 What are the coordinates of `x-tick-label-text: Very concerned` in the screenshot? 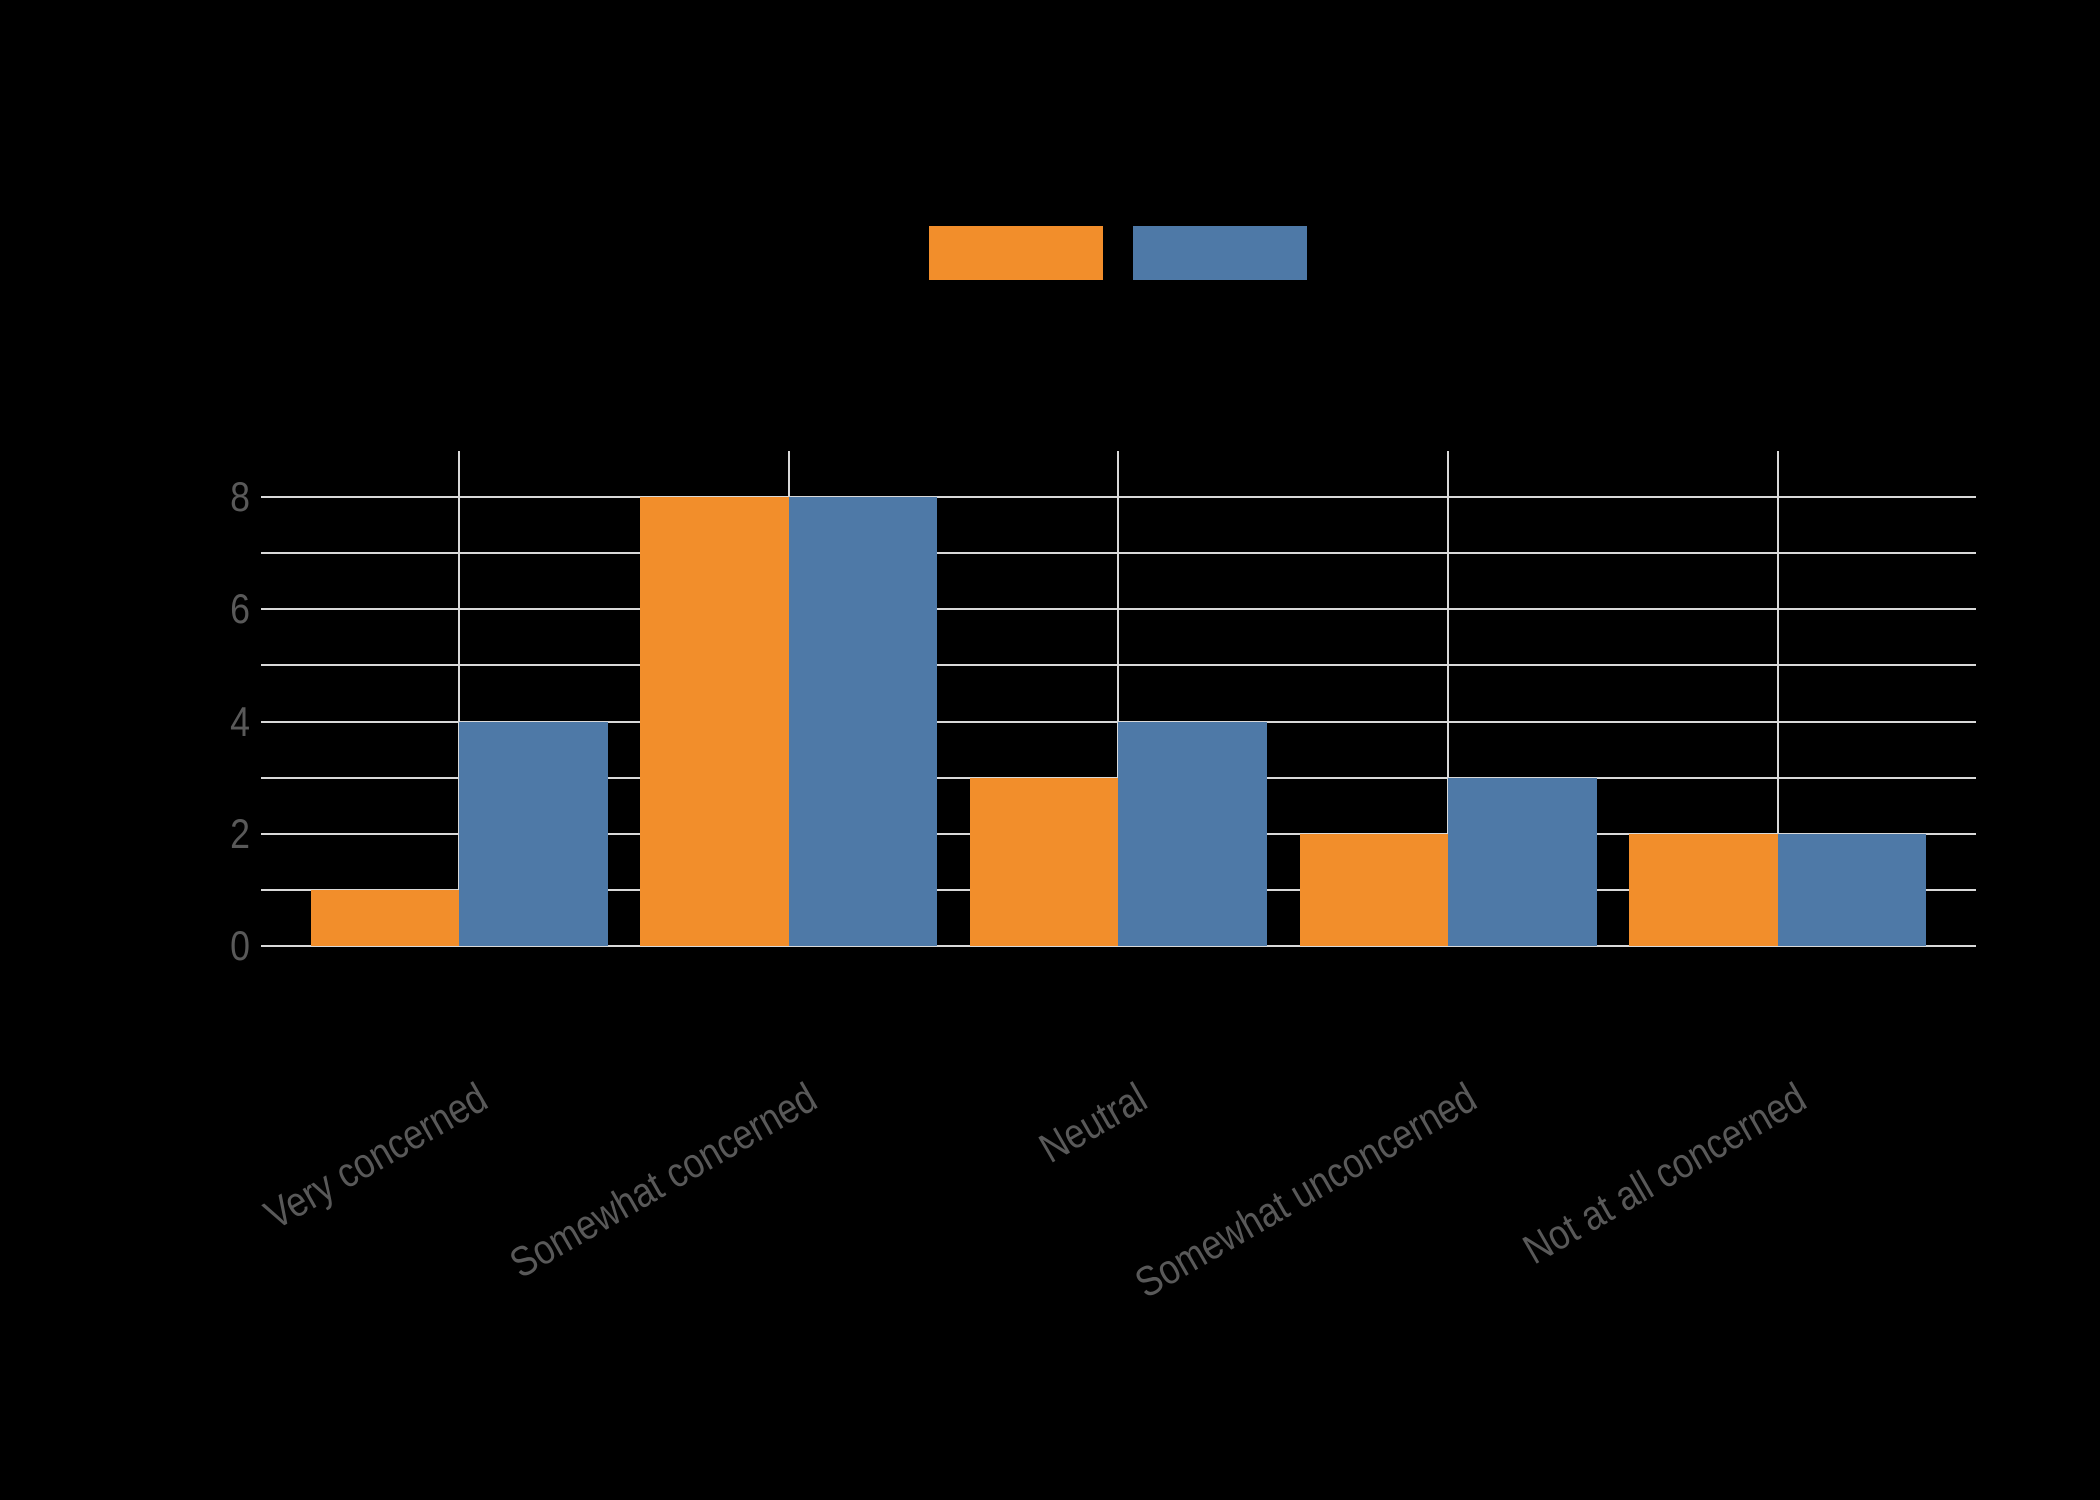 It's located at (375, 1156).